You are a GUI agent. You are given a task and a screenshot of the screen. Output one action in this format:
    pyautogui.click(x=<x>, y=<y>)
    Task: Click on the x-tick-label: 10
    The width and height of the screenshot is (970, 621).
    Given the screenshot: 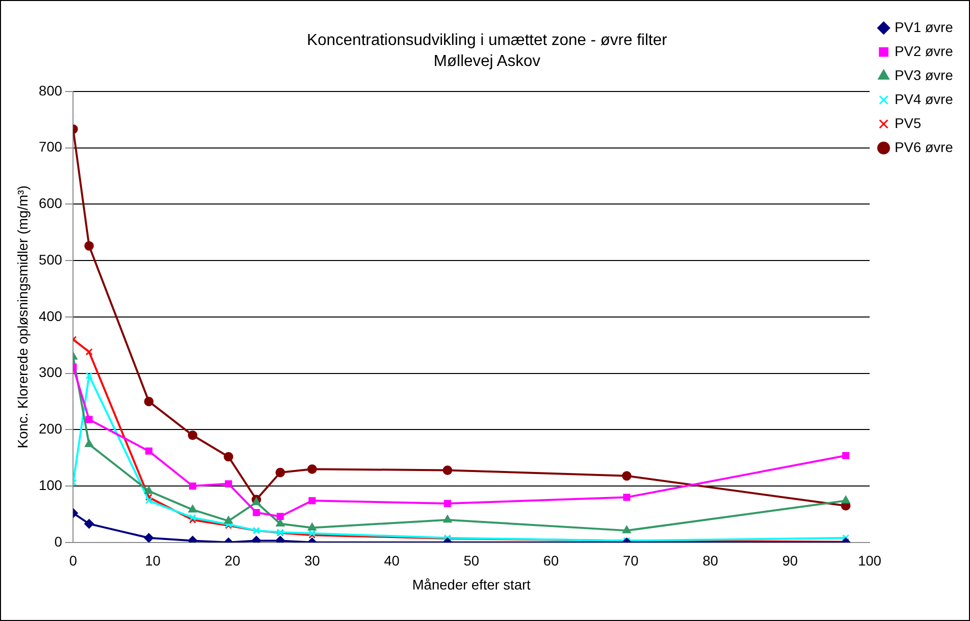 What is the action you would take?
    pyautogui.click(x=153, y=560)
    